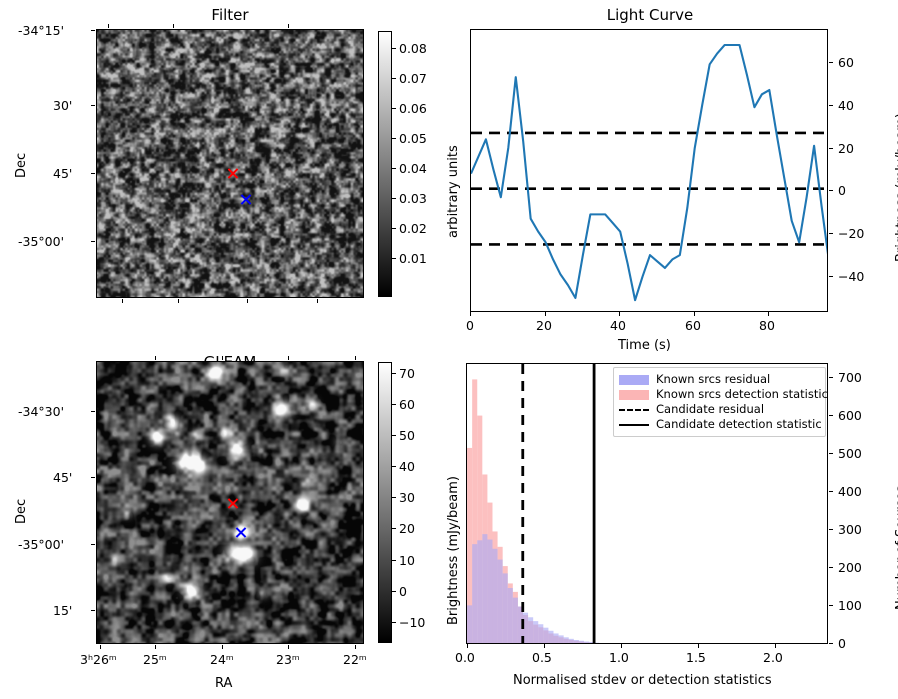  What do you see at coordinates (41, 411) in the screenshot?
I see `gleam-ytick-0: -34°30'` at bounding box center [41, 411].